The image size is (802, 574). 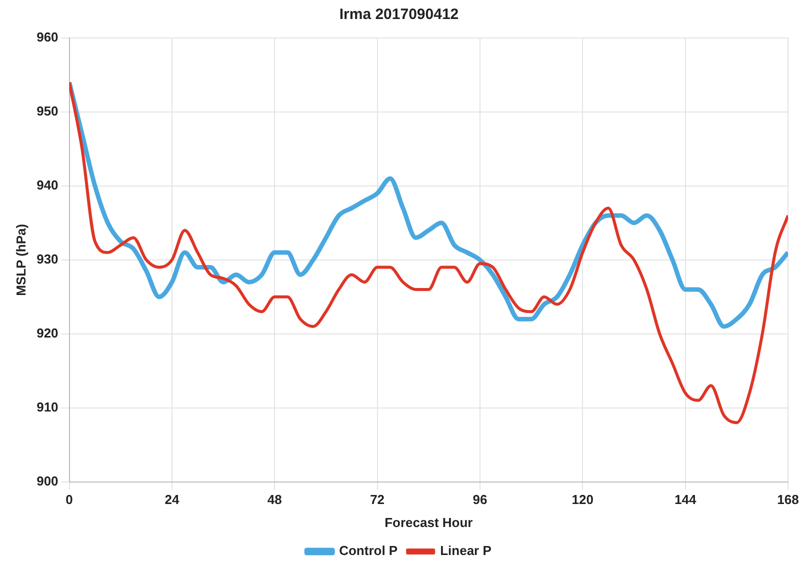 I want to click on y-tick-label: 930, so click(x=47, y=258).